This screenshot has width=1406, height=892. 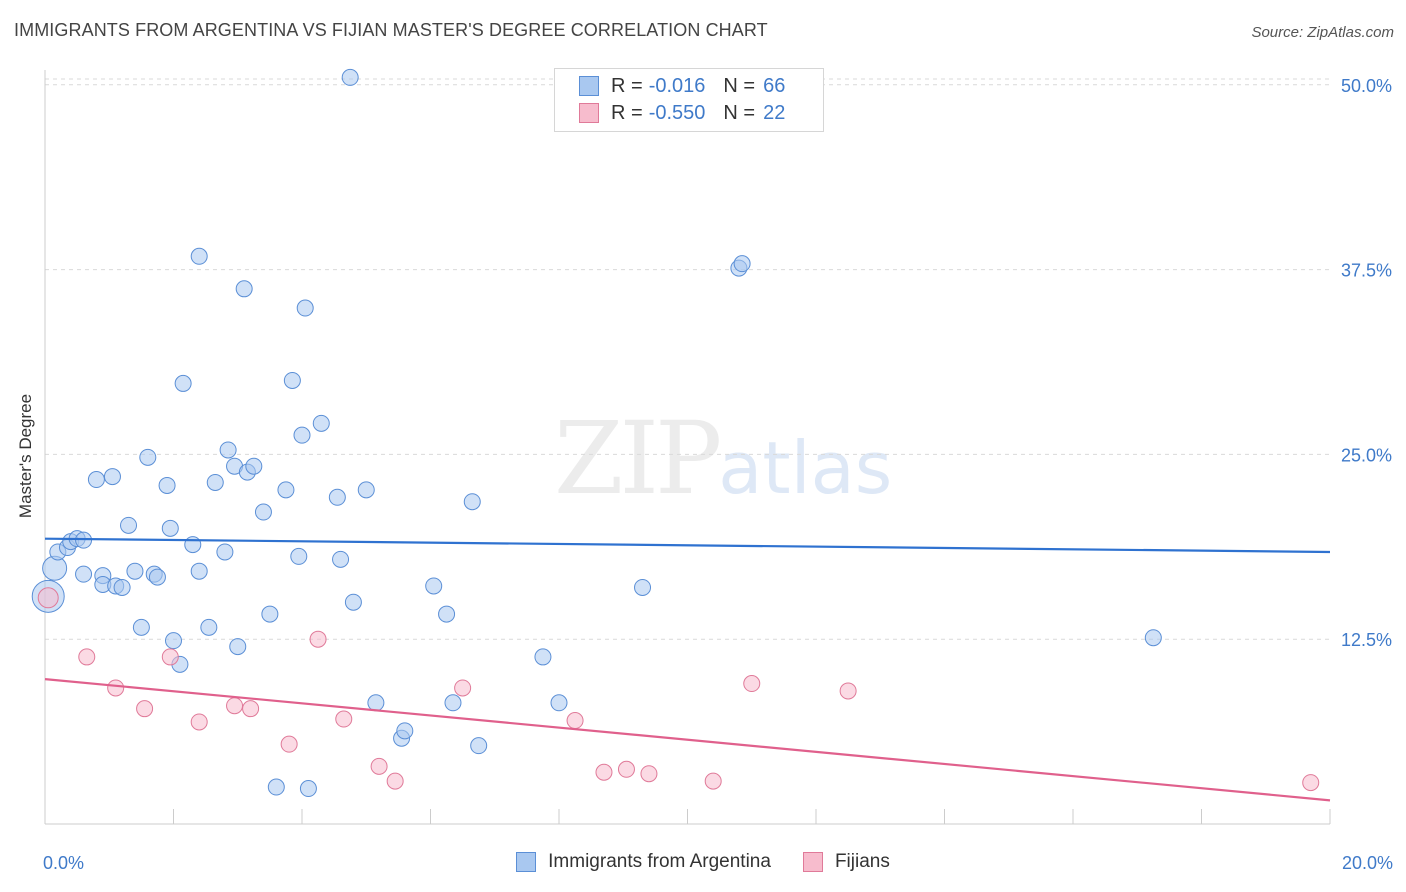 What do you see at coordinates (812, 862) in the screenshot?
I see `series-swatch-fijians` at bounding box center [812, 862].